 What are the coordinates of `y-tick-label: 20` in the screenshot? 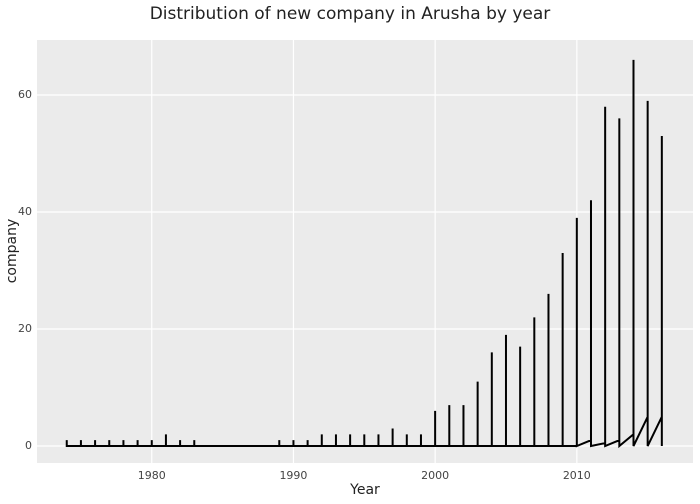 It's located at (25, 328).